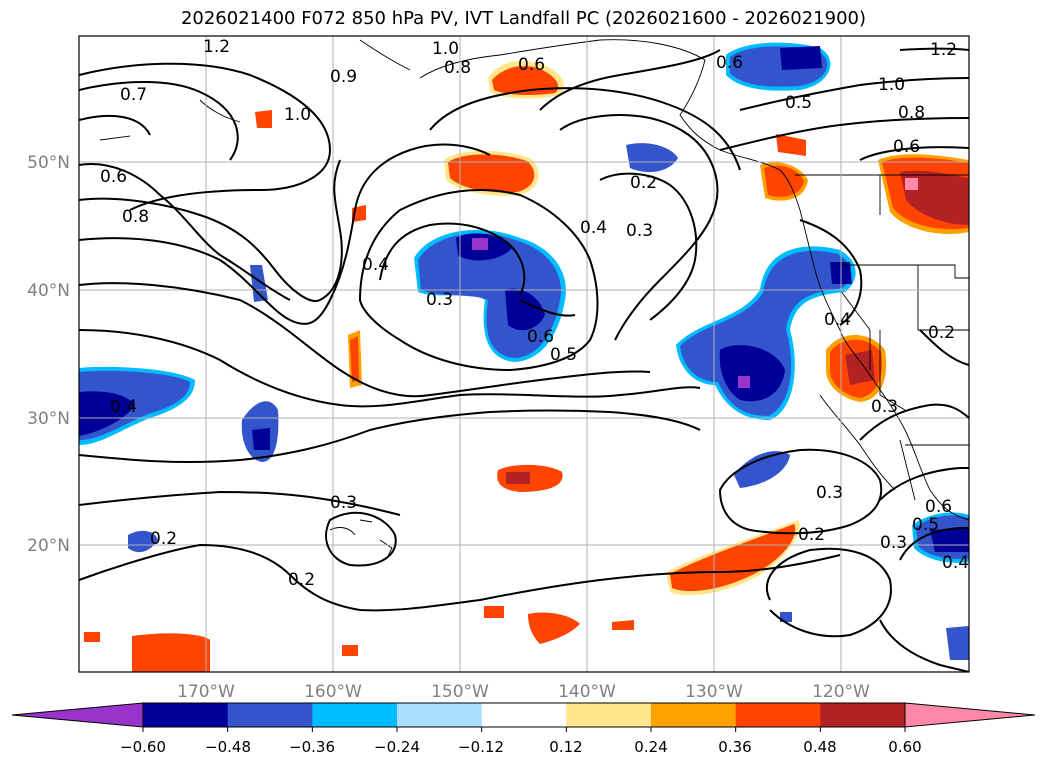 Image resolution: width=1047 pixels, height=765 pixels. What do you see at coordinates (587, 692) in the screenshot?
I see `lon-label: 140°W` at bounding box center [587, 692].